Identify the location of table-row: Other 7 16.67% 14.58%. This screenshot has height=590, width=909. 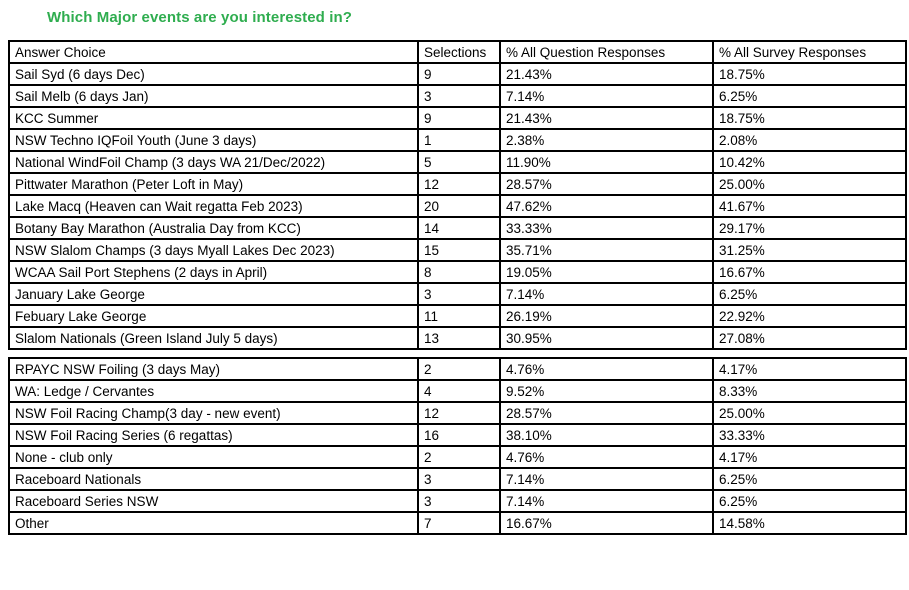
(457, 523).